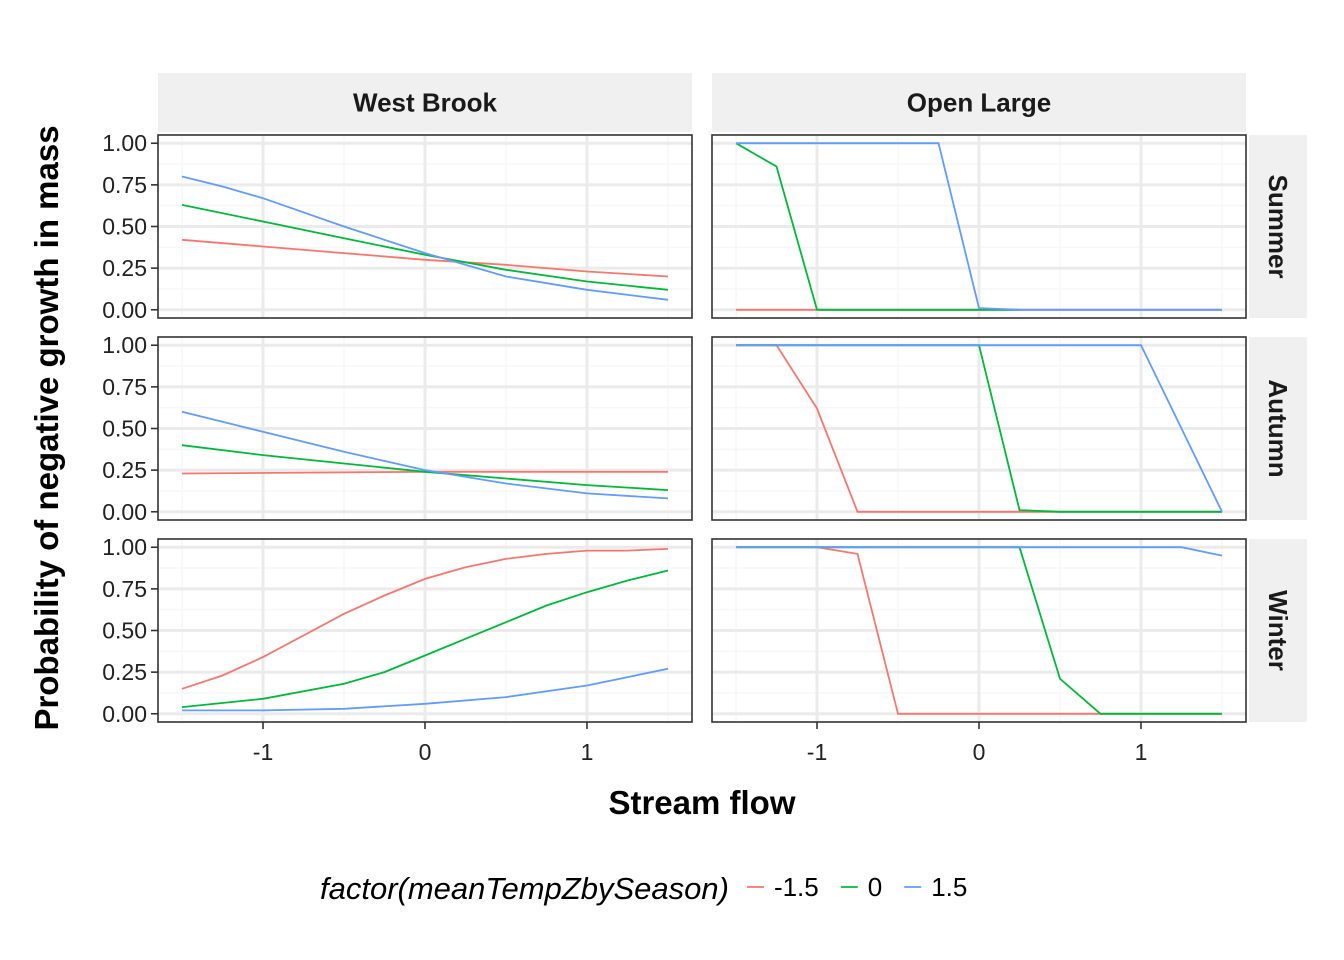 This screenshot has height=960, width=1344. I want to click on y-axis-title: Probability of negative growth in mass, so click(46, 427).